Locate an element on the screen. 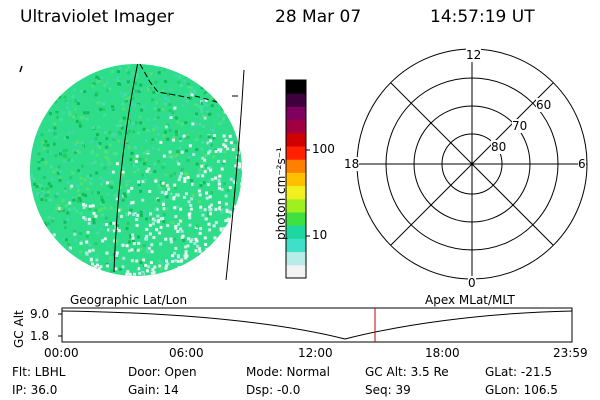 The width and height of the screenshot is (600, 400). filter-info: Flt: LBHL is located at coordinates (39, 372).